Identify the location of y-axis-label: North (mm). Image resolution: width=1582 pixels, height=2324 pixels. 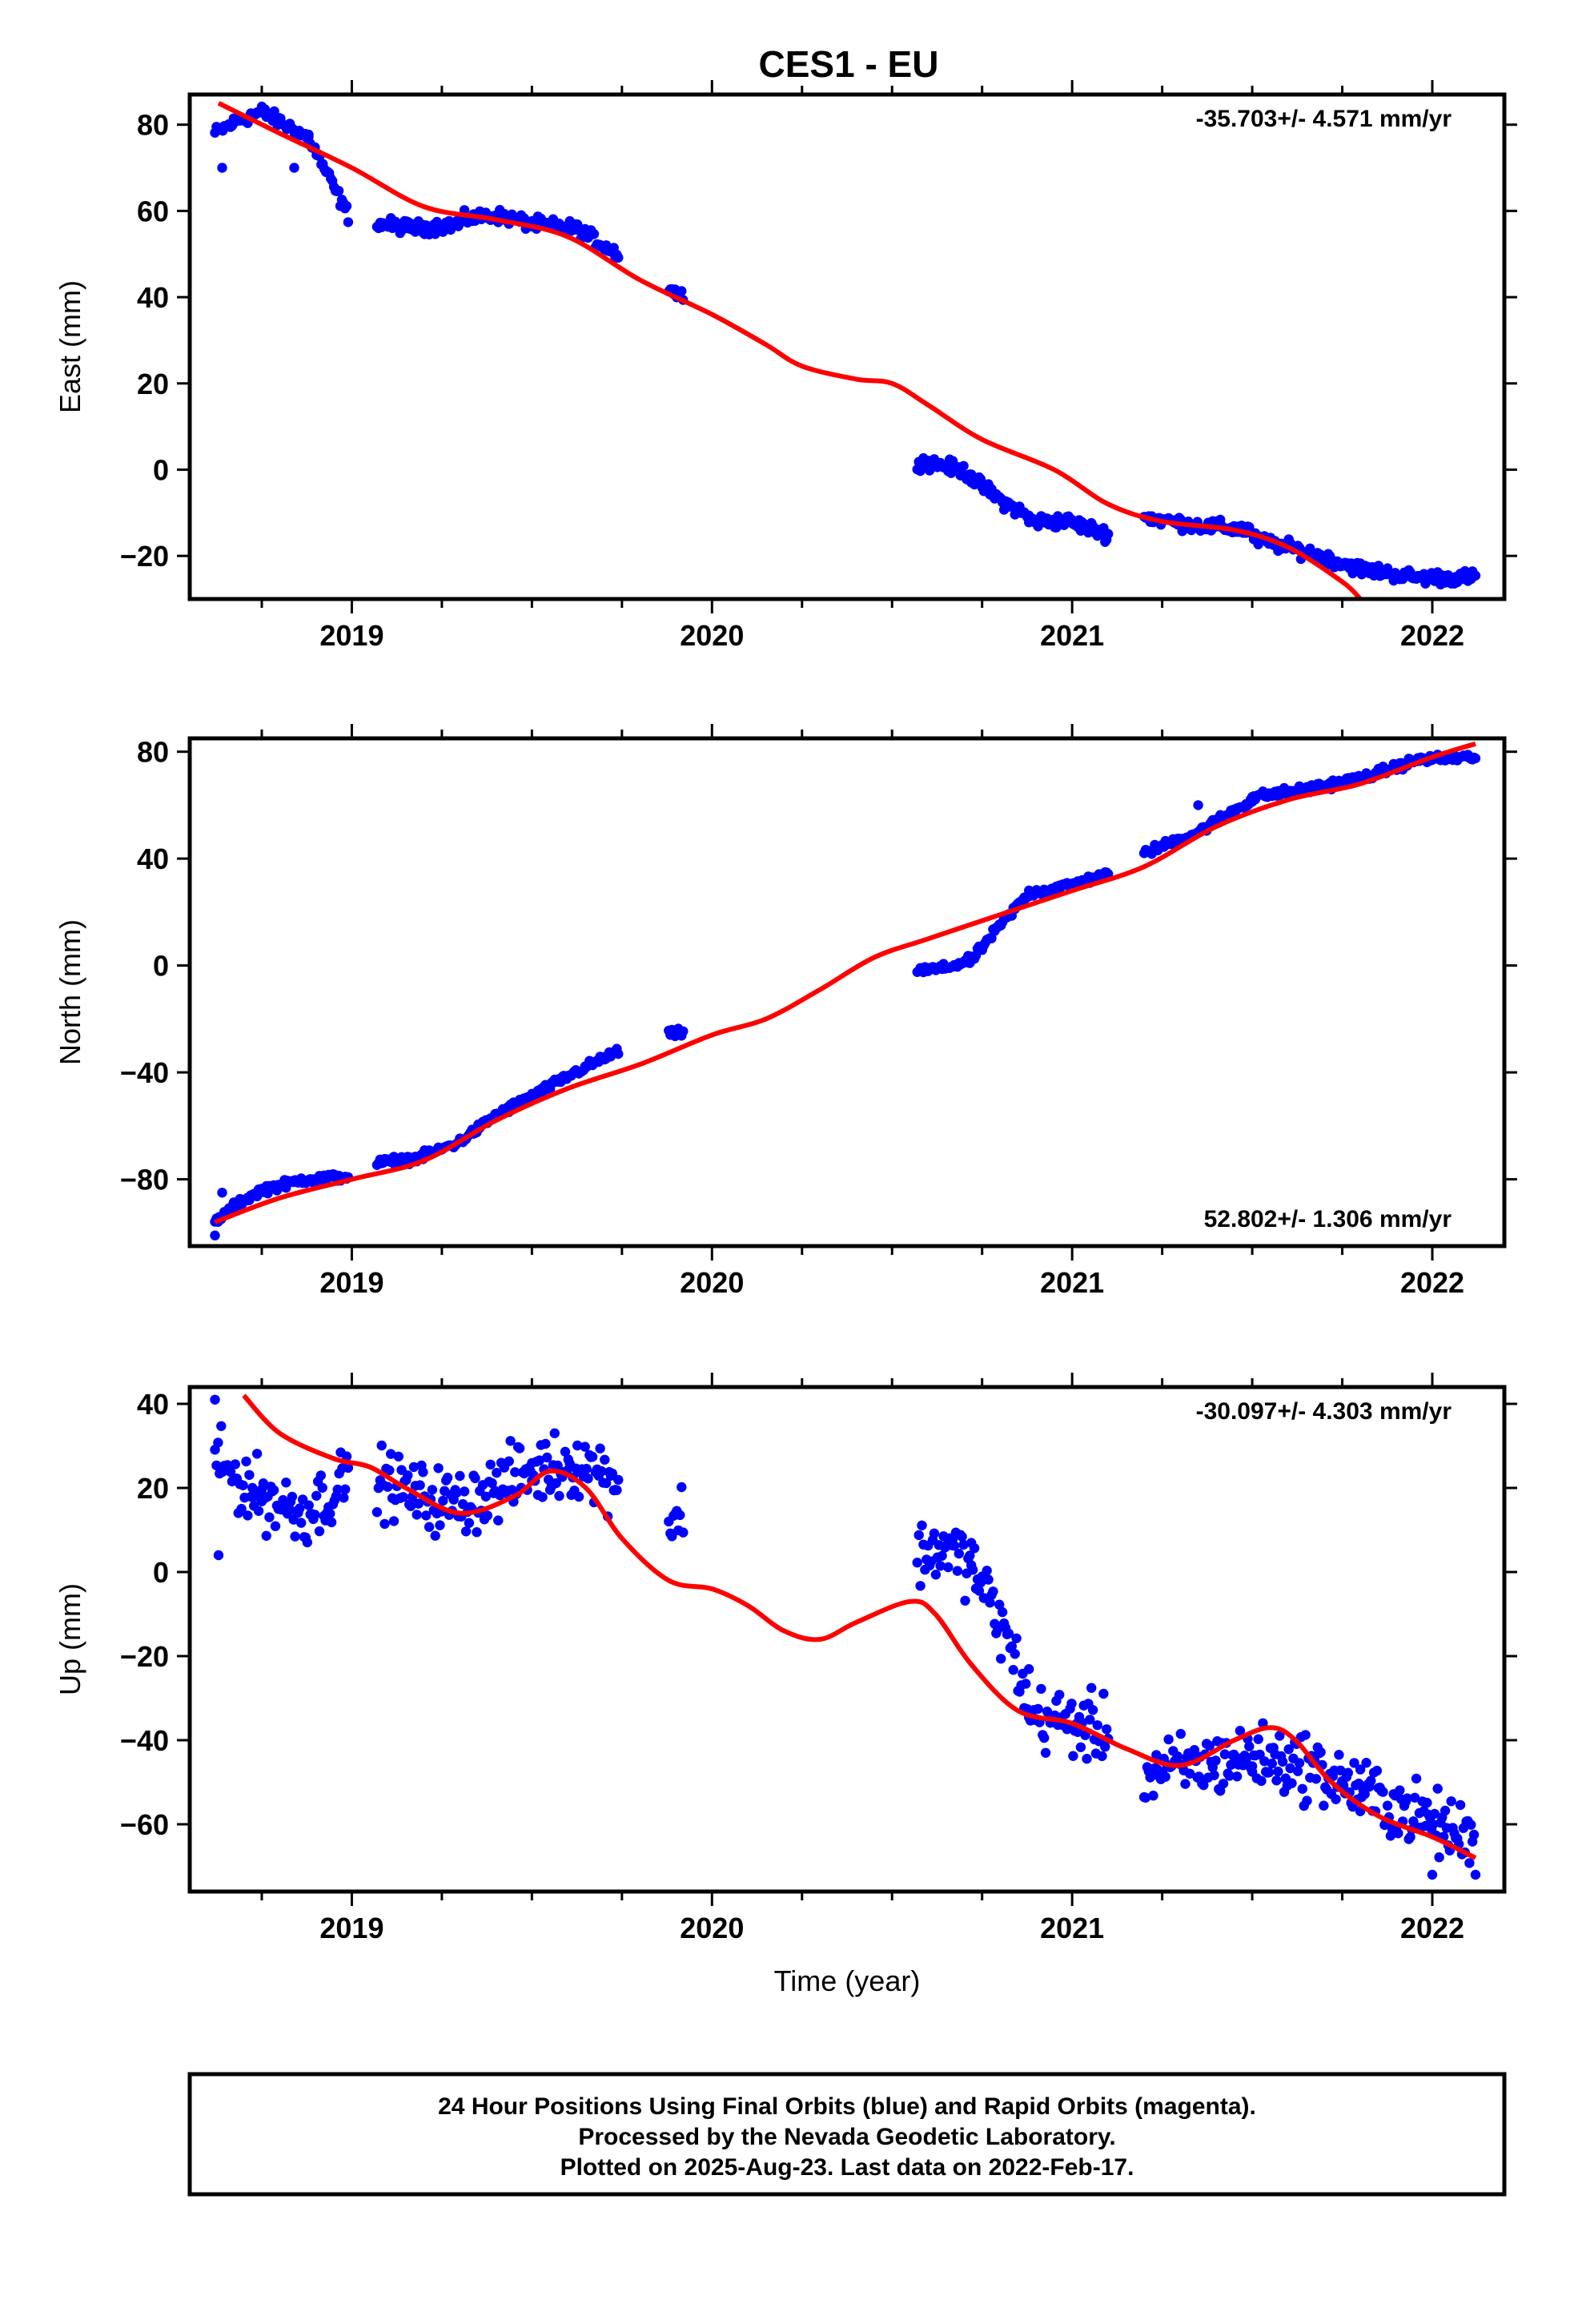
(70, 992).